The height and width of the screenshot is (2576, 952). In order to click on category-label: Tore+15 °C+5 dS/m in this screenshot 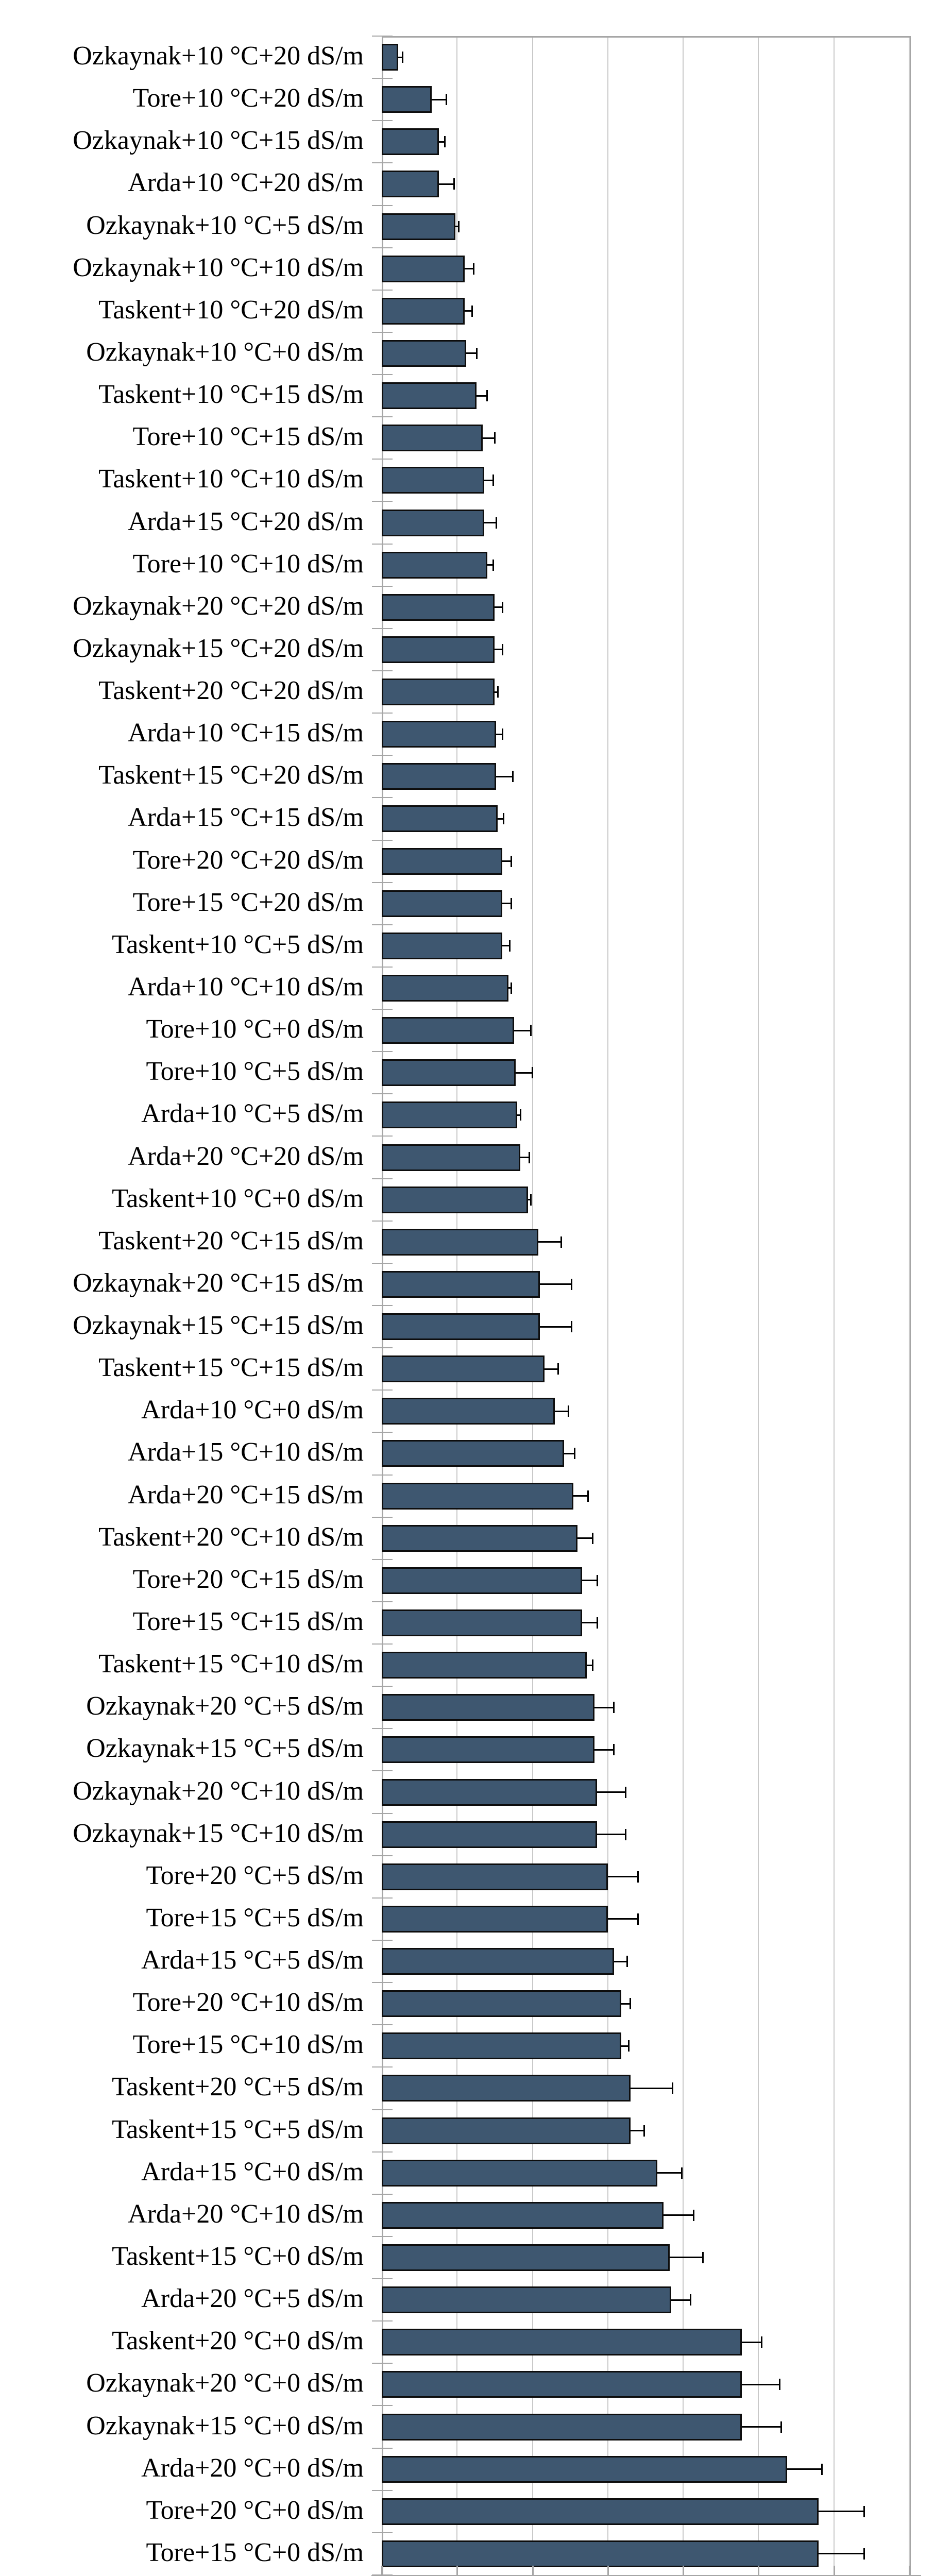, I will do `click(255, 1918)`.